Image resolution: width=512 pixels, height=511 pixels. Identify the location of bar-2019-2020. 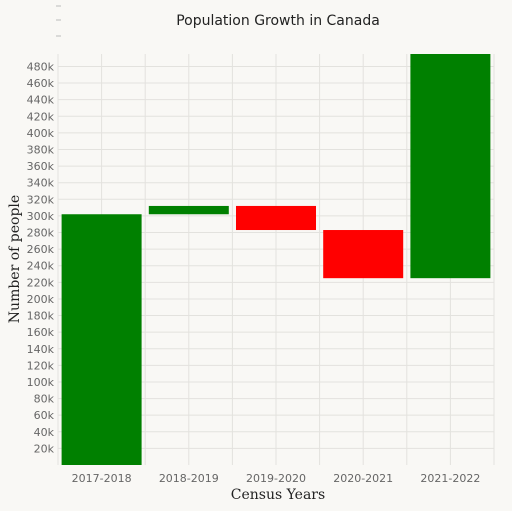
(276, 218).